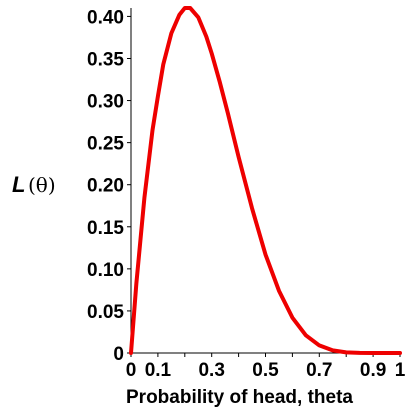 This screenshot has height=415, width=415. I want to click on y-tick-label: 0.40, so click(105, 17).